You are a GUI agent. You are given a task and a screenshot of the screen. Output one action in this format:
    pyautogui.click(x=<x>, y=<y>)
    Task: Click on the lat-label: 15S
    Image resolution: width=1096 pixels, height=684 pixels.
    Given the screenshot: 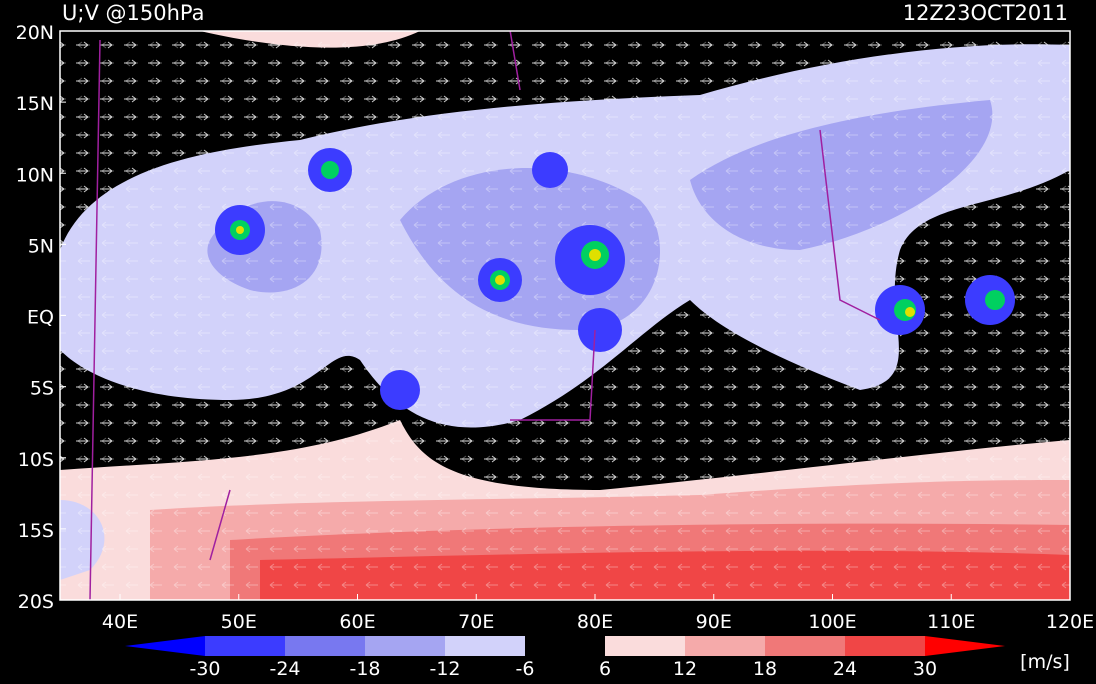 What is the action you would take?
    pyautogui.click(x=36, y=531)
    